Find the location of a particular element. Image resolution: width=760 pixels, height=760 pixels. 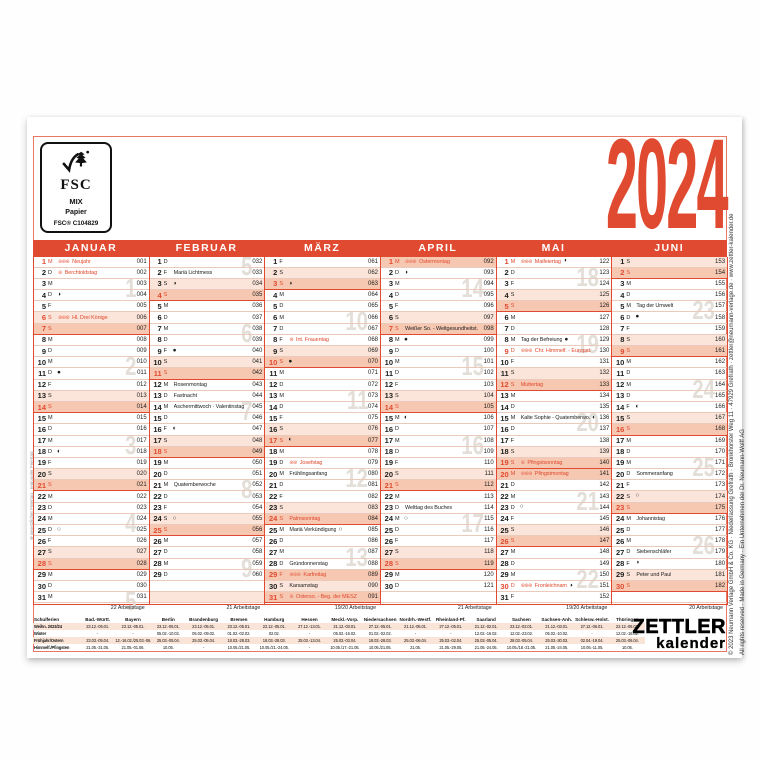

day-of-year: 132 is located at coordinates (604, 373).